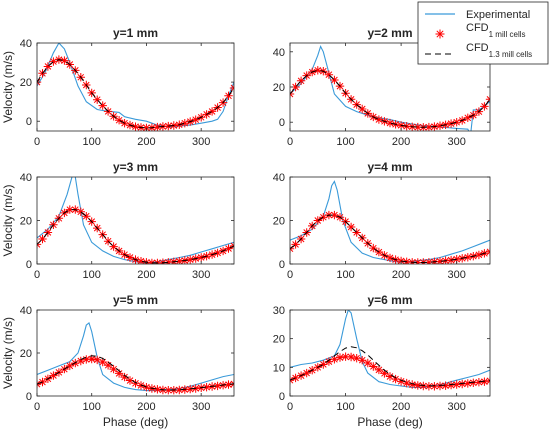  What do you see at coordinates (389, 422) in the screenshot?
I see `x-axis-label: Phase (deg)` at bounding box center [389, 422].